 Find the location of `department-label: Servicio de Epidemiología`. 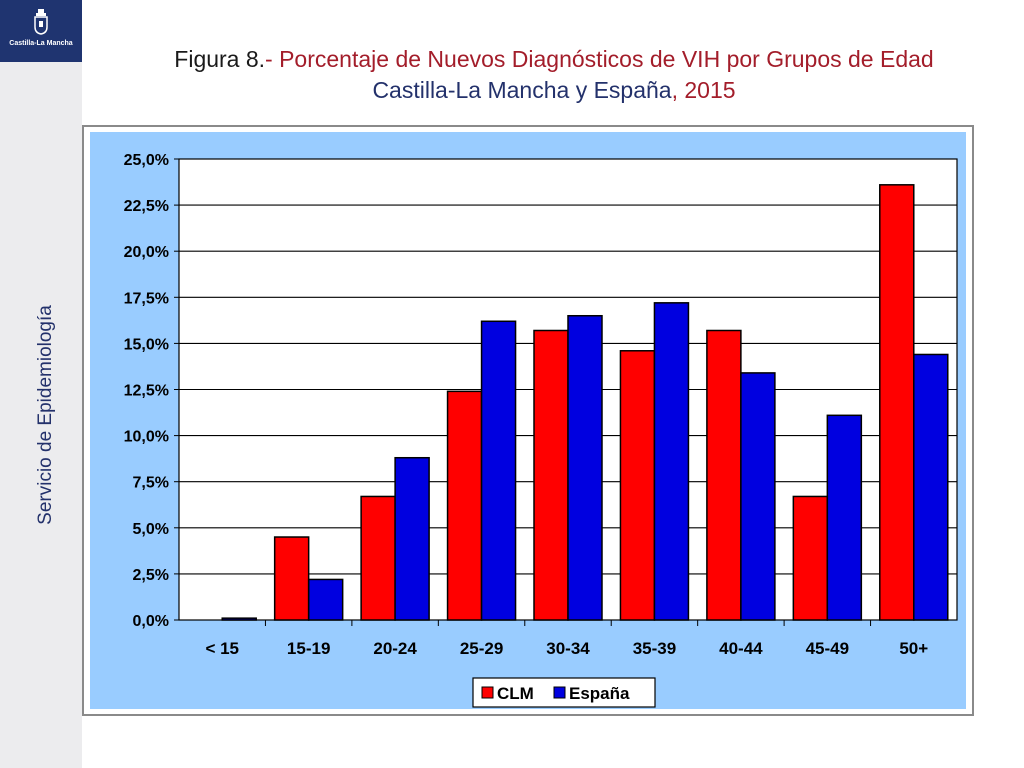

department-label: Servicio de Epidemiología is located at coordinates (45, 415).